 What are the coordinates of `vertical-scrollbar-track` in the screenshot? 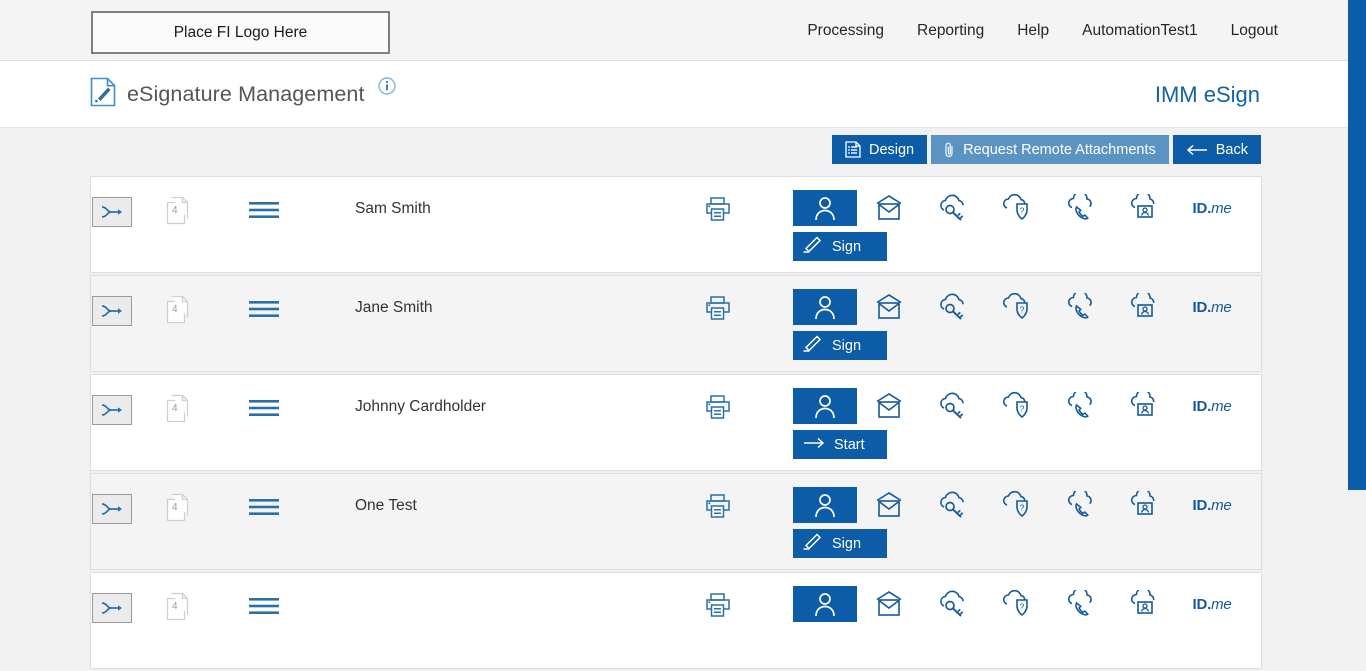 It's located at (1357, 294).